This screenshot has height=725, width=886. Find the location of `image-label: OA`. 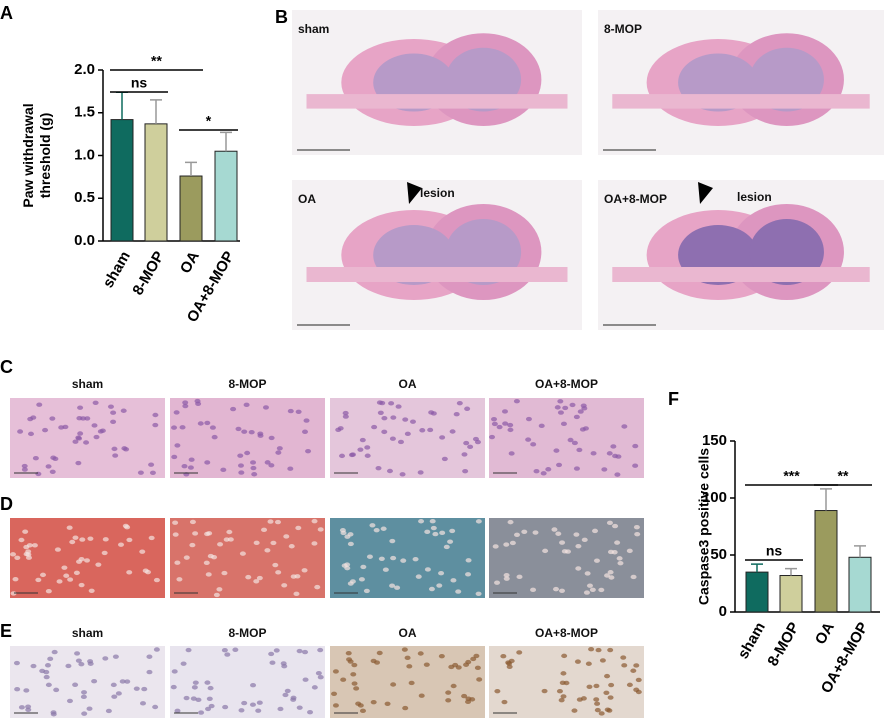

image-label: OA is located at coordinates (408, 633).